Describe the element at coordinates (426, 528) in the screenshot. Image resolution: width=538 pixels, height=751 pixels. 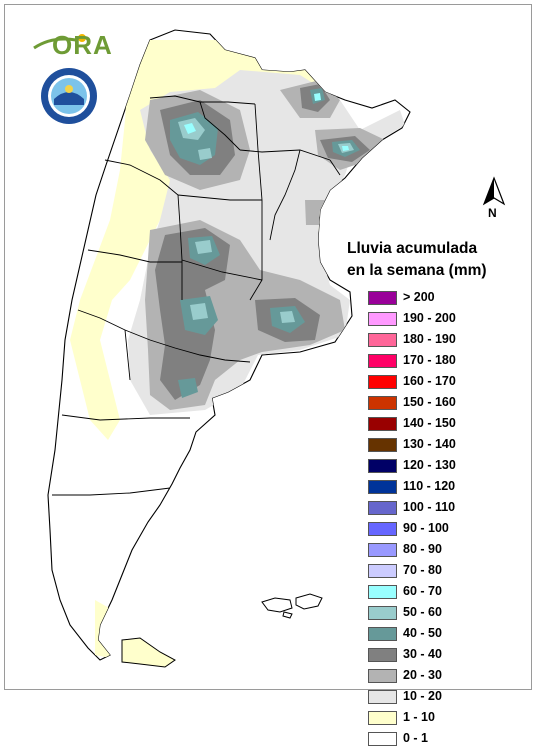
I see `legend-label: 90 - 100` at that location.